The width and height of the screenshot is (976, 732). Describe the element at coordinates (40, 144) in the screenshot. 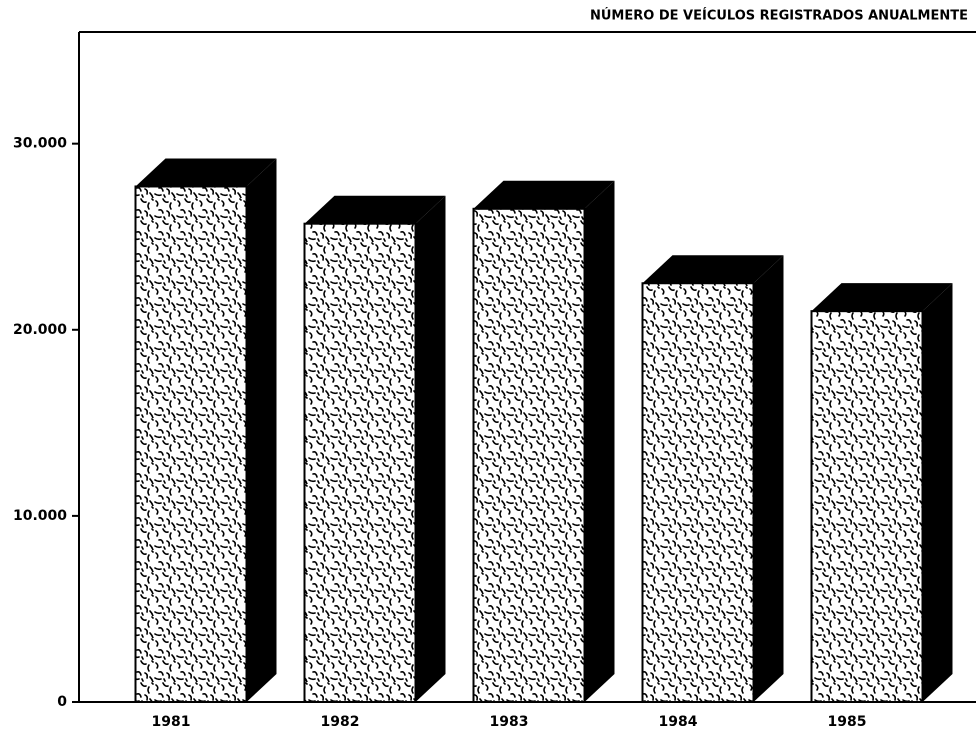

I see `y-tick-label: 30.000` at that location.